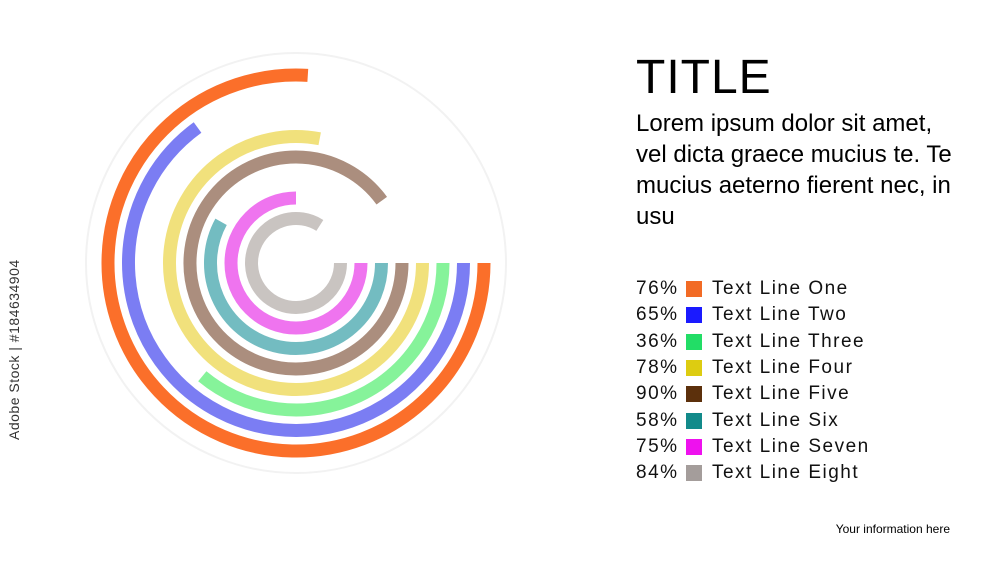 Image resolution: width=1000 pixels, height=563 pixels. What do you see at coordinates (783, 368) in the screenshot?
I see `legend-label: Text Line Four` at bounding box center [783, 368].